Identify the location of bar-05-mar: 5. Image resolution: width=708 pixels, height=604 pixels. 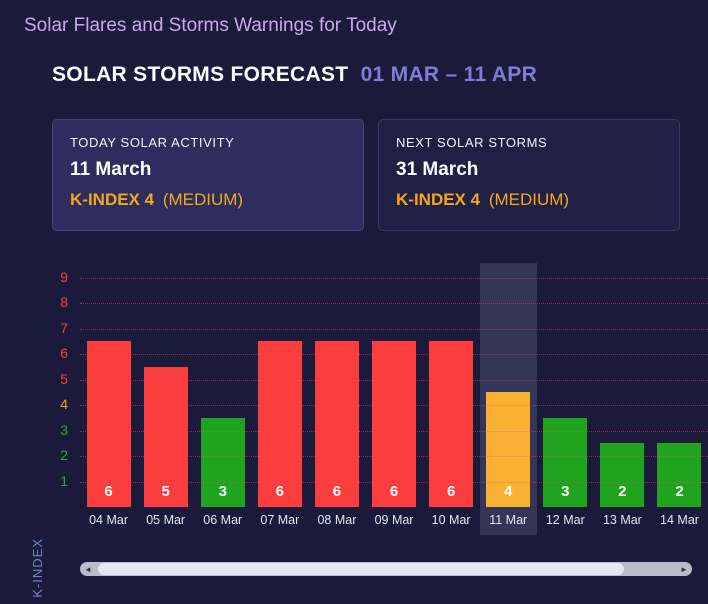
(165, 436).